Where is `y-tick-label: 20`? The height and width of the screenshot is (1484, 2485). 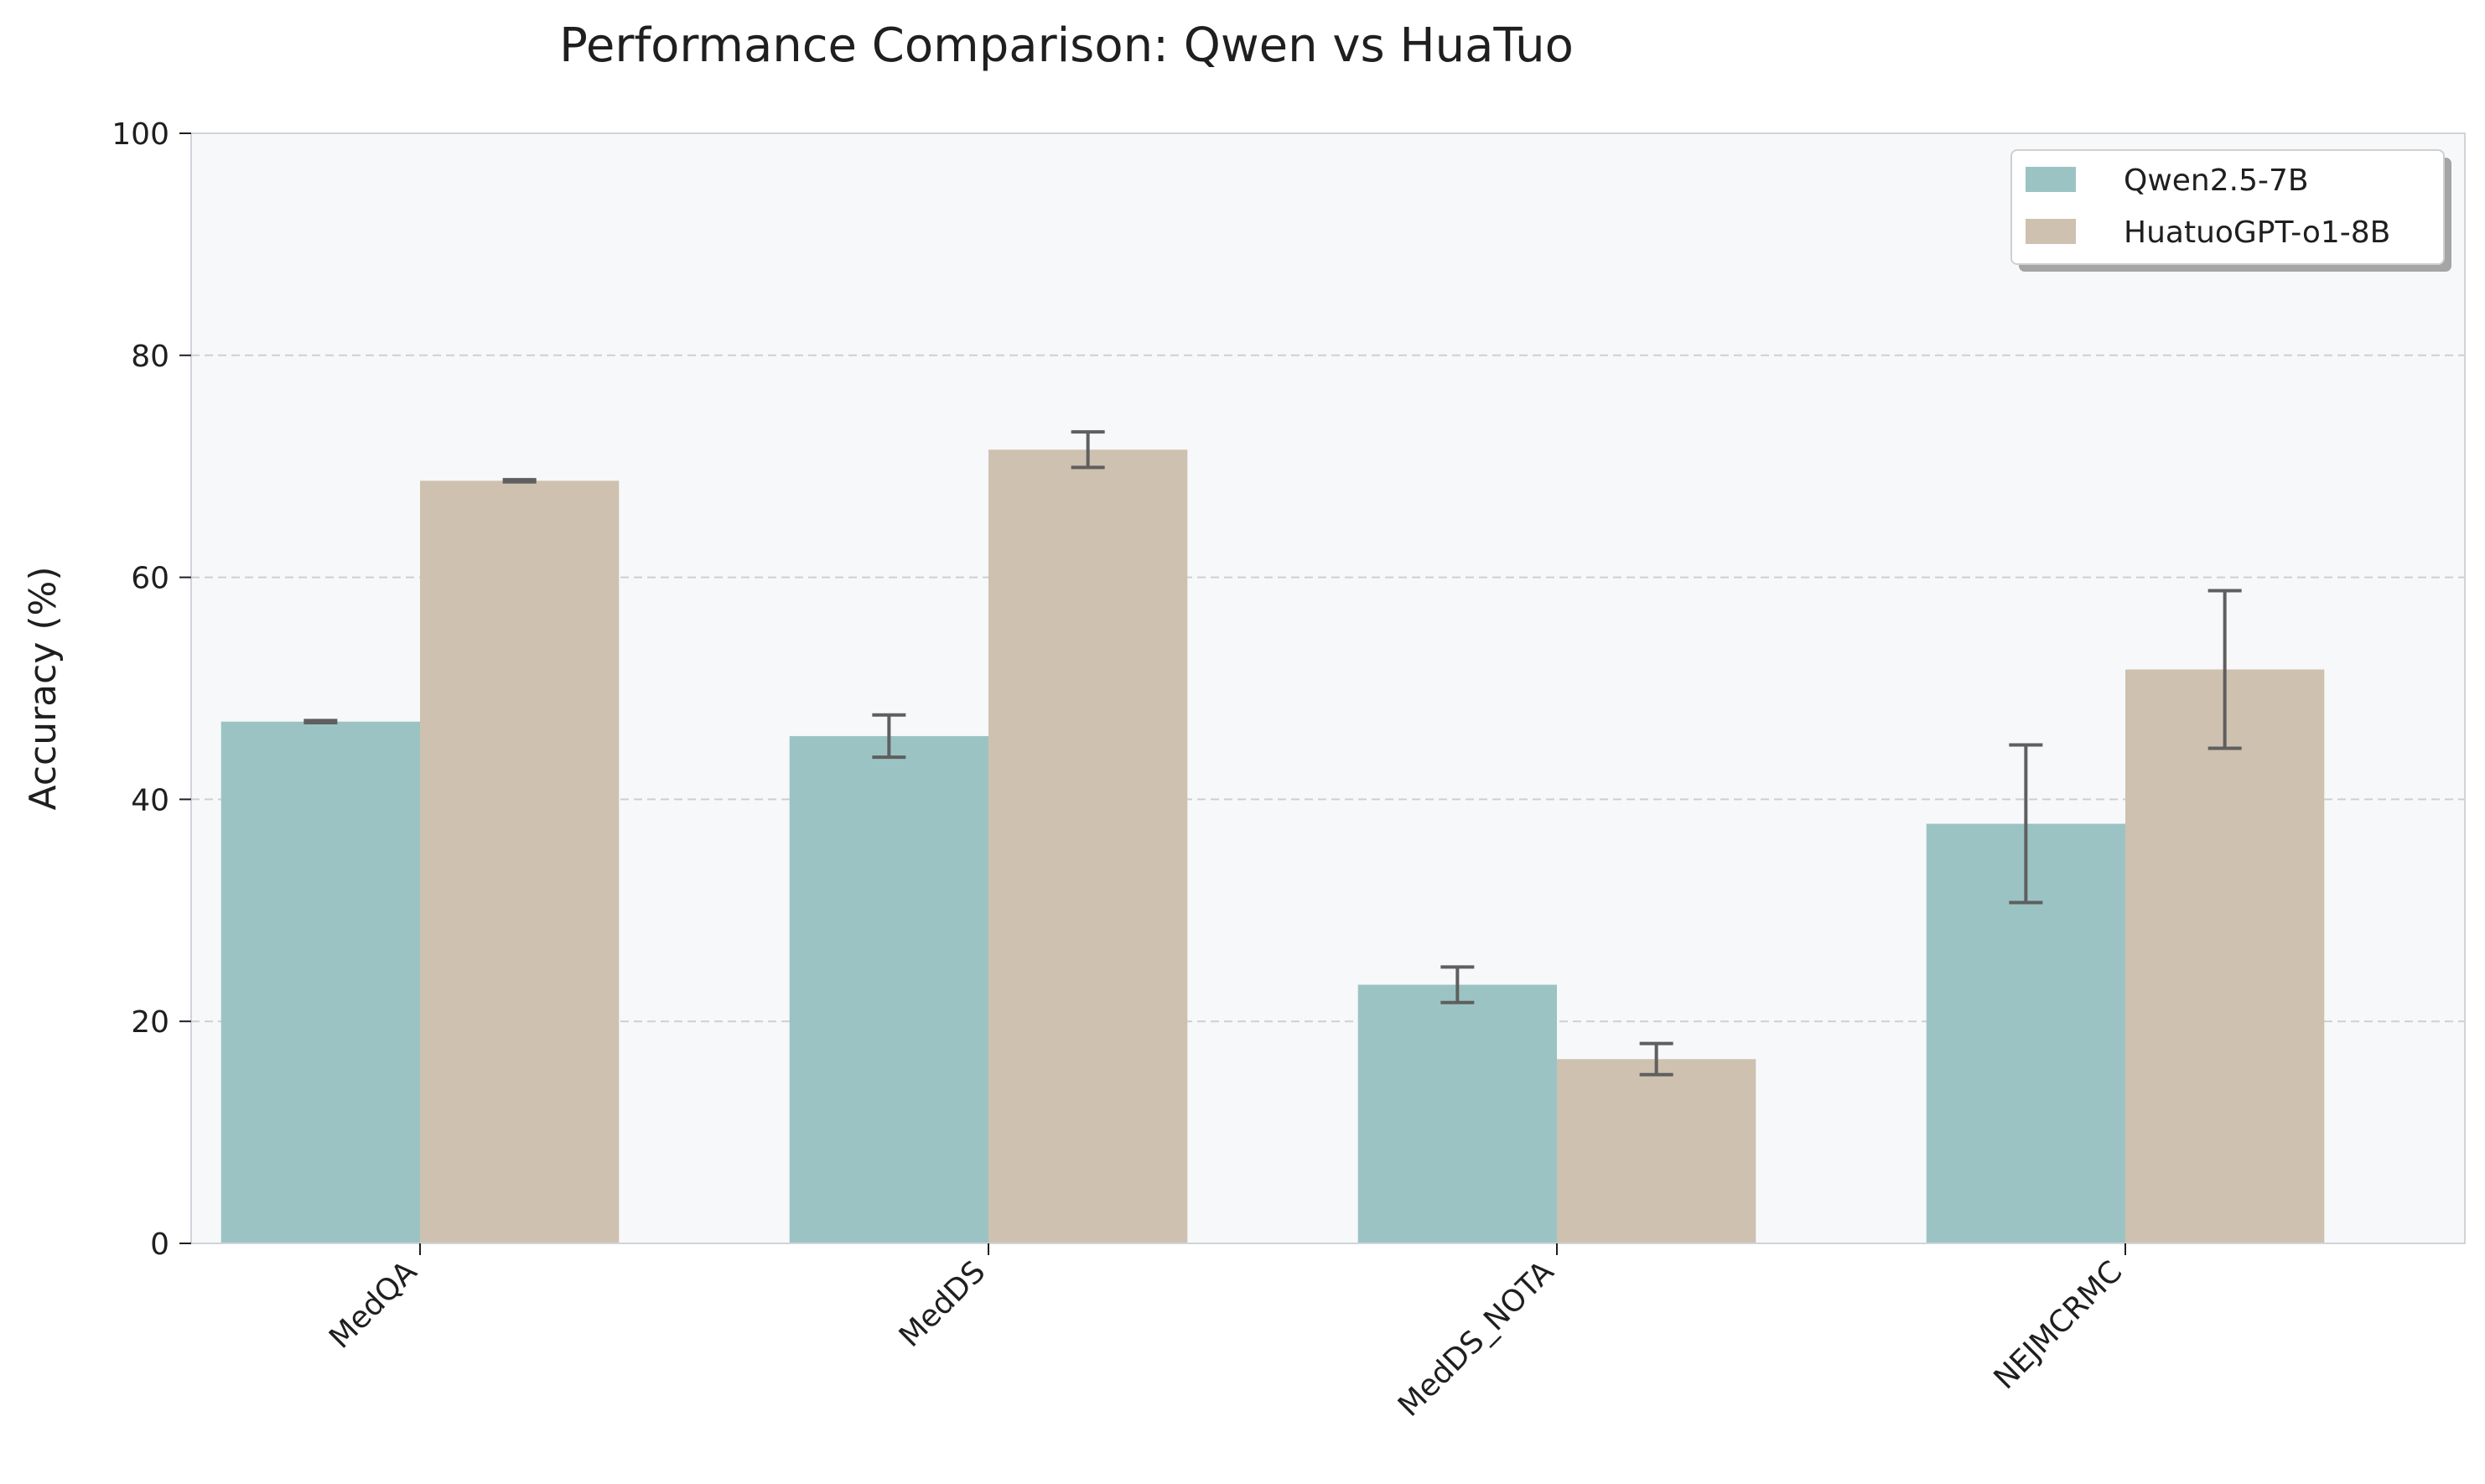
y-tick-label: 20 is located at coordinates (150, 1022).